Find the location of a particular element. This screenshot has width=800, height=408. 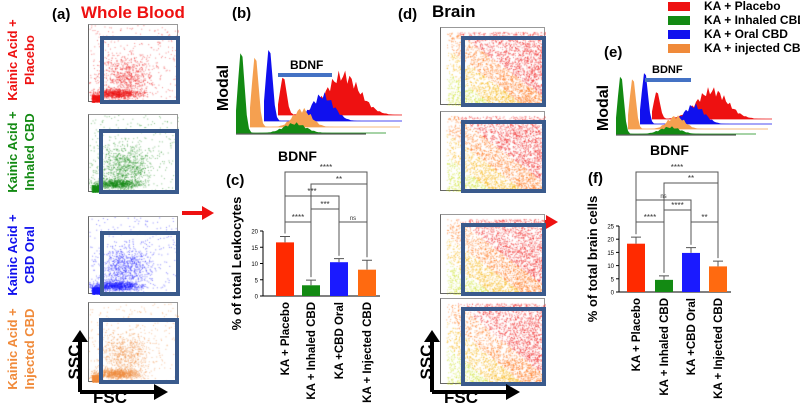

y-tick-label: 5 is located at coordinates (257, 281).